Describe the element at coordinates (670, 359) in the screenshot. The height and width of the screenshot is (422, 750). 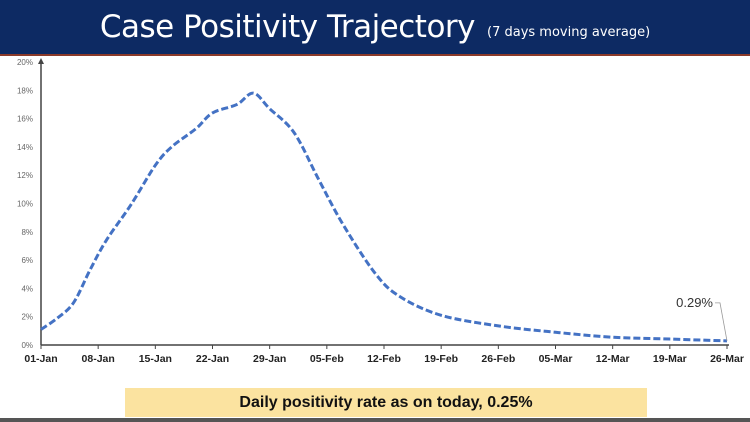
I see `x-tick-label: 19-Mar` at that location.